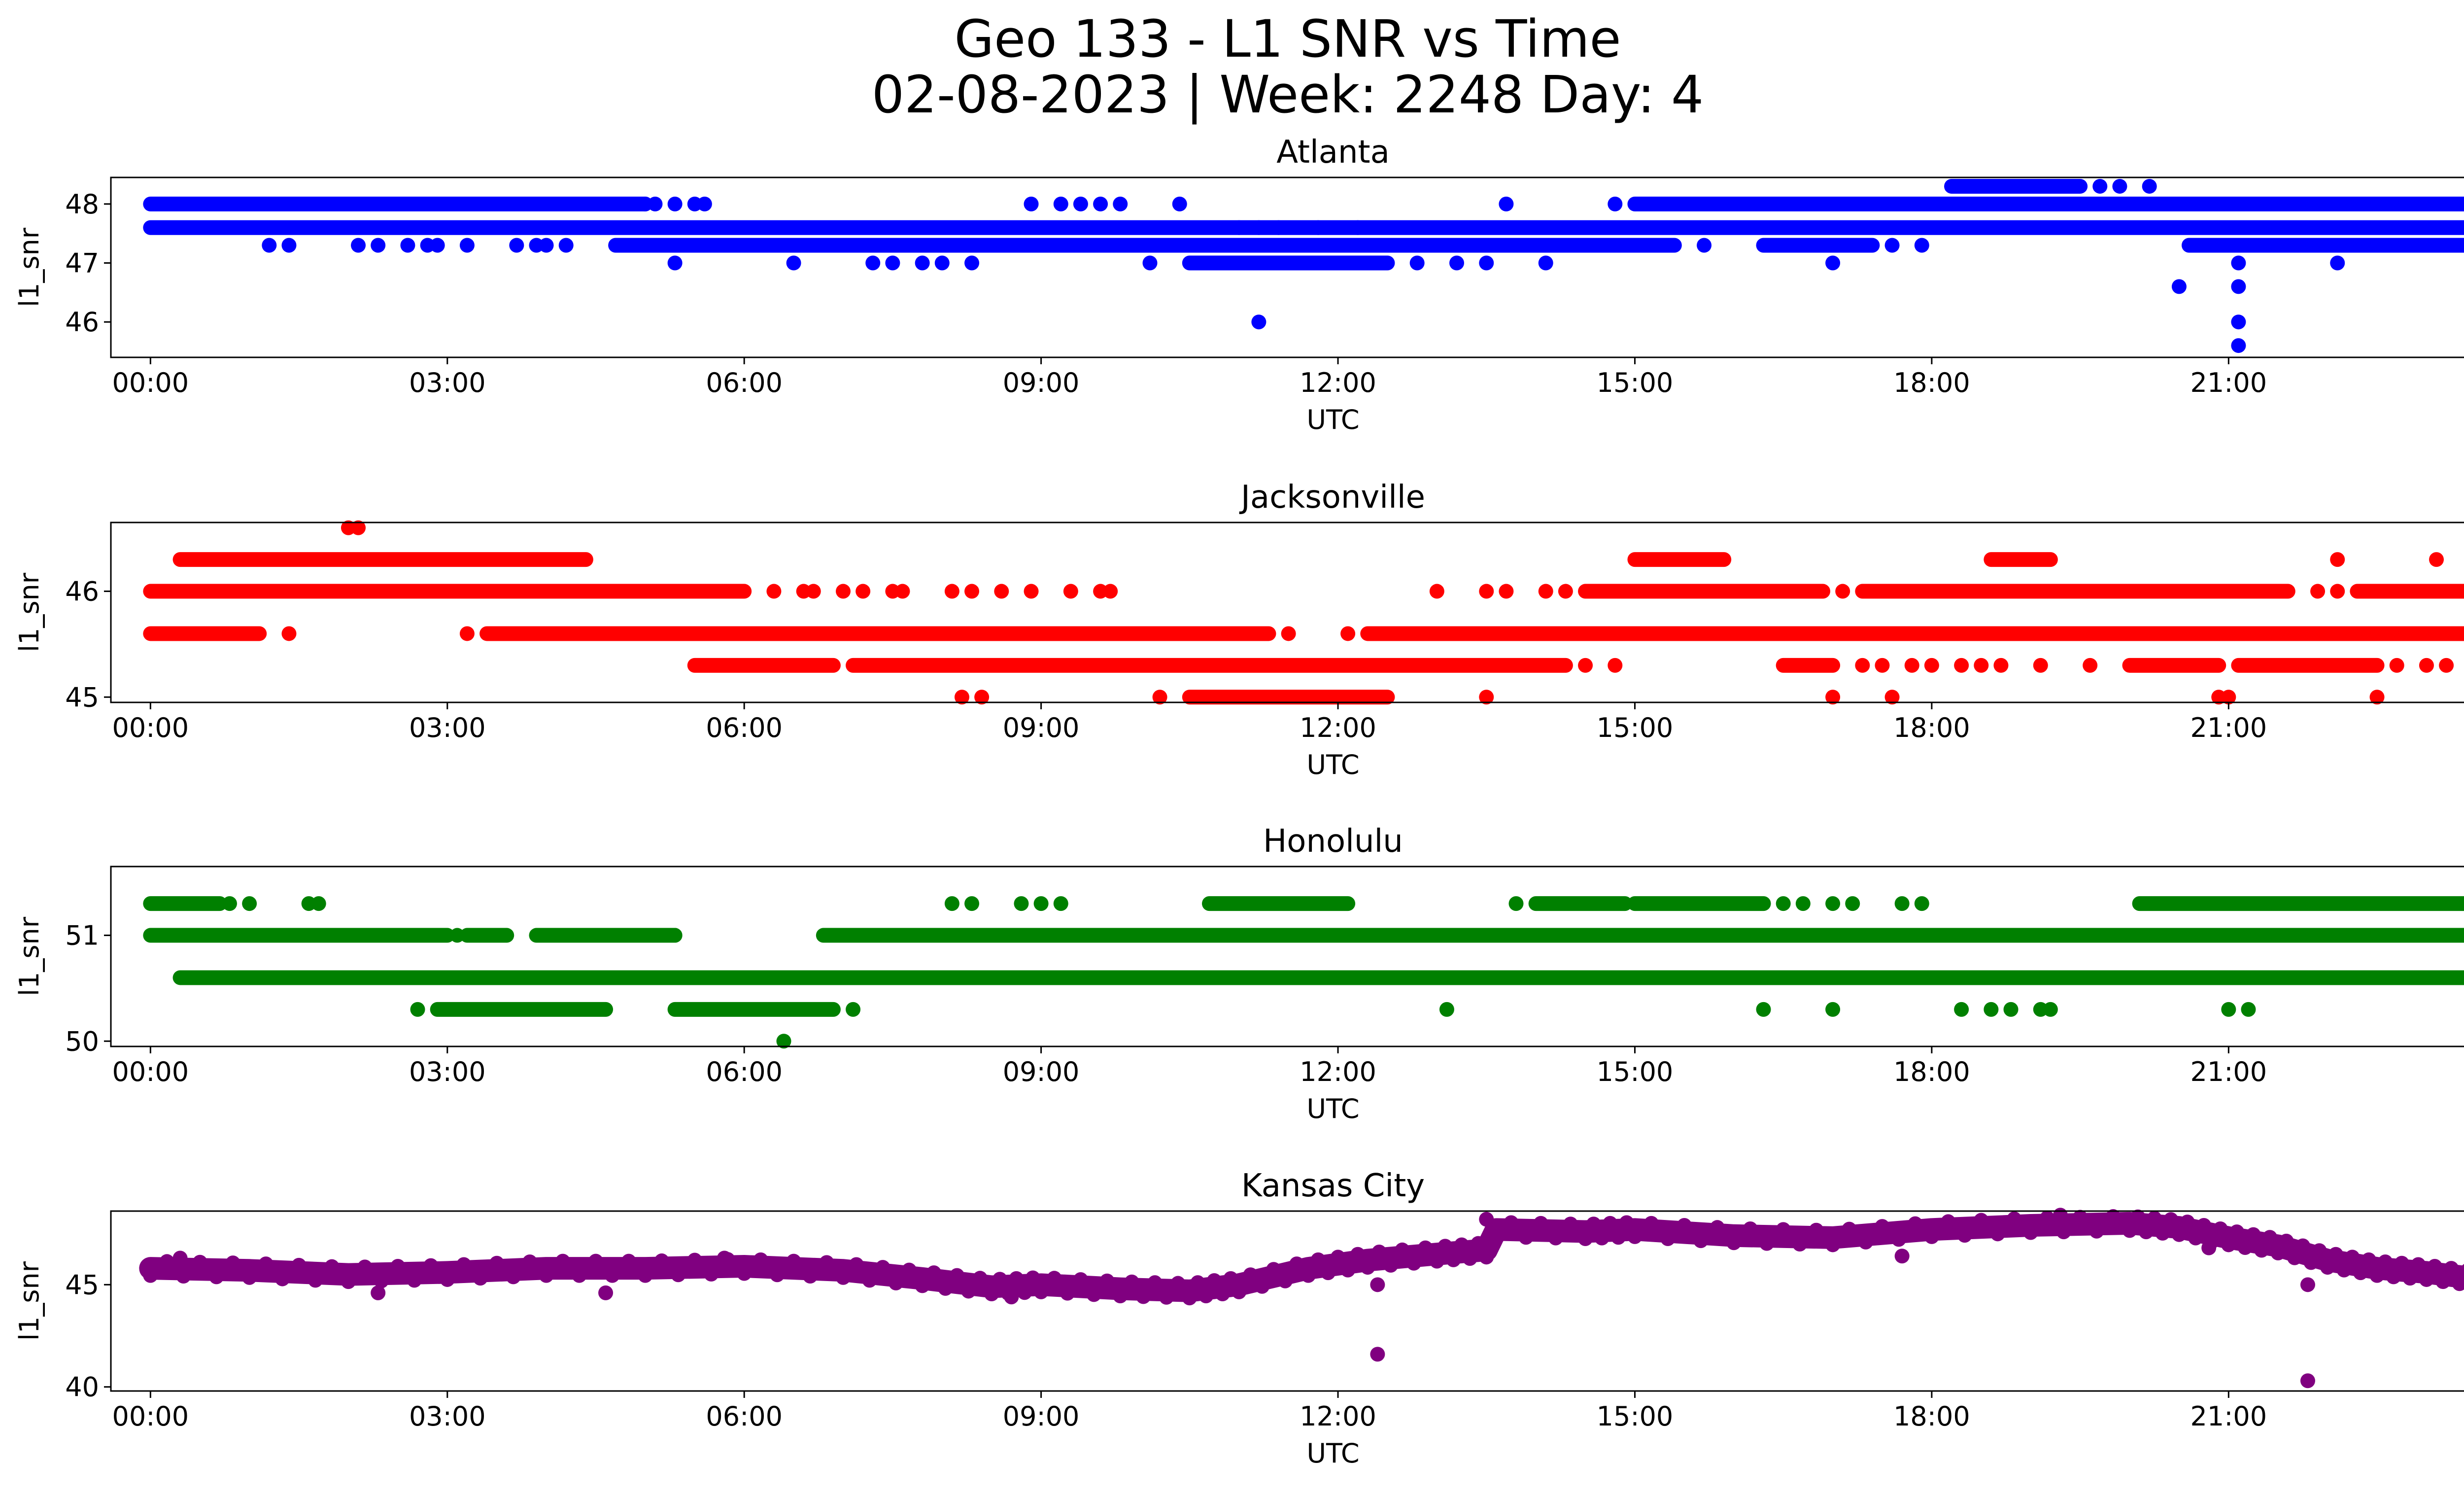 Image resolution: width=2464 pixels, height=1495 pixels. I want to click on data-marks, so click(1303, 265).